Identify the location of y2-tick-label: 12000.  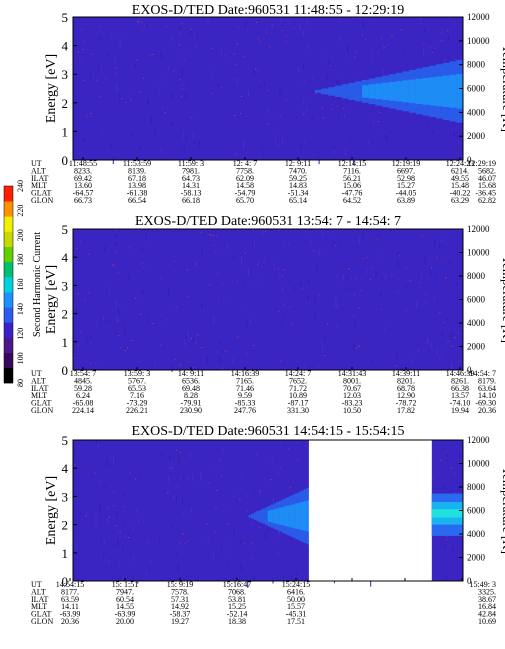
(478, 17).